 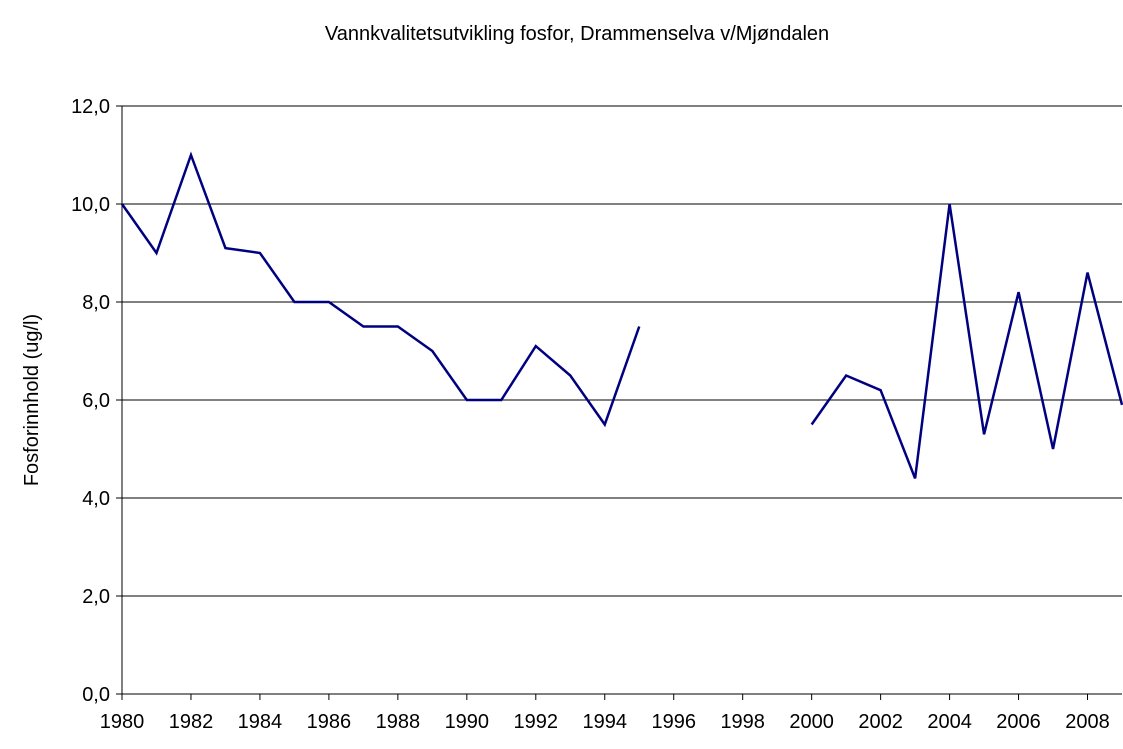 What do you see at coordinates (122, 722) in the screenshot?
I see `x-tick-label: 1980` at bounding box center [122, 722].